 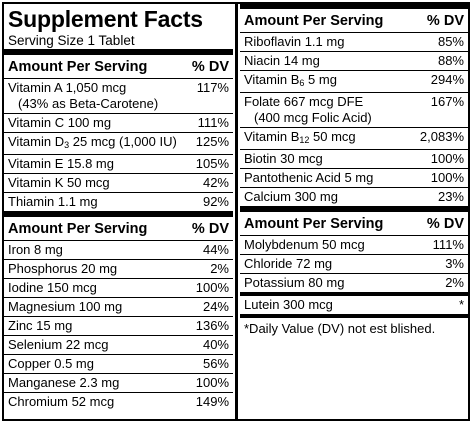 I want to click on nutrient-dv: 136%, so click(x=212, y=325).